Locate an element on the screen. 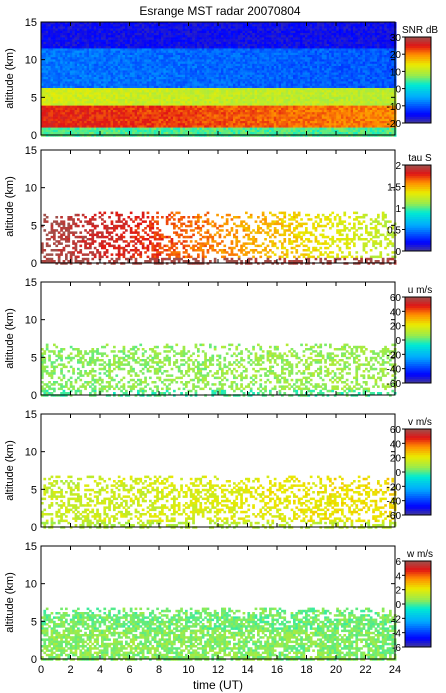  colorbar-label: u m/s is located at coordinates (420, 290).